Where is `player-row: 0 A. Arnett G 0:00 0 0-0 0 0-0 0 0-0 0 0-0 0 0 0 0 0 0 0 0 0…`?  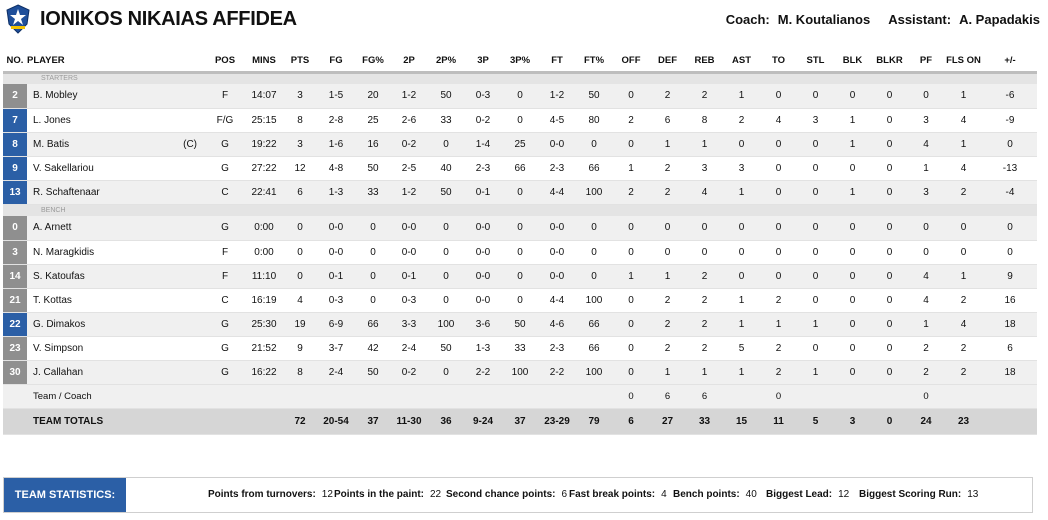 player-row: 0 A. Arnett G 0:00 0 0-0 0 0-0 0 0-0 0 0-0 0 0 0 0 0 0 0 0 0… is located at coordinates (520, 228).